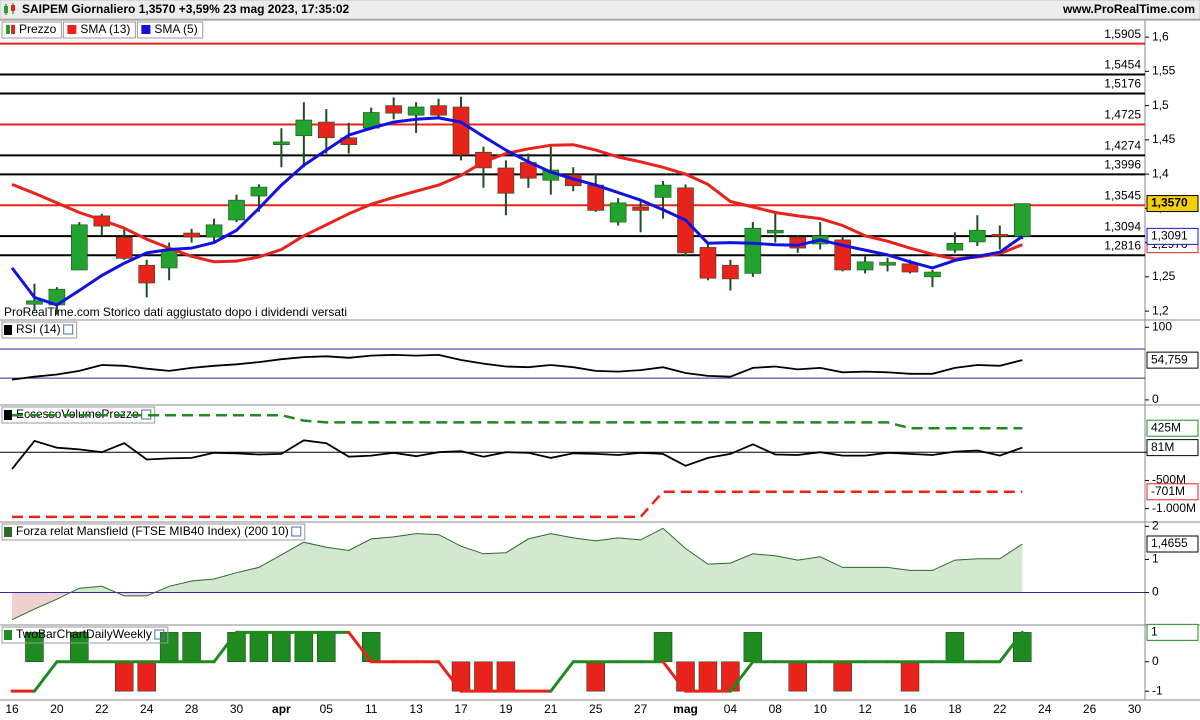  Describe the element at coordinates (1166, 427) in the screenshot. I see `value-badge-label: 425M` at that location.